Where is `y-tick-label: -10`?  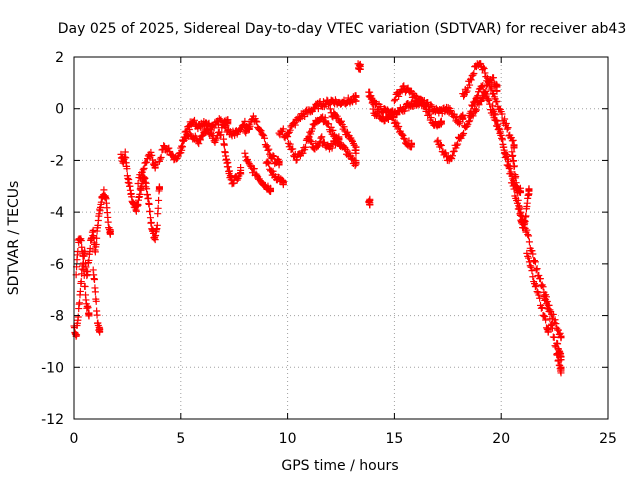 y-tick-label: -10 is located at coordinates (52, 368).